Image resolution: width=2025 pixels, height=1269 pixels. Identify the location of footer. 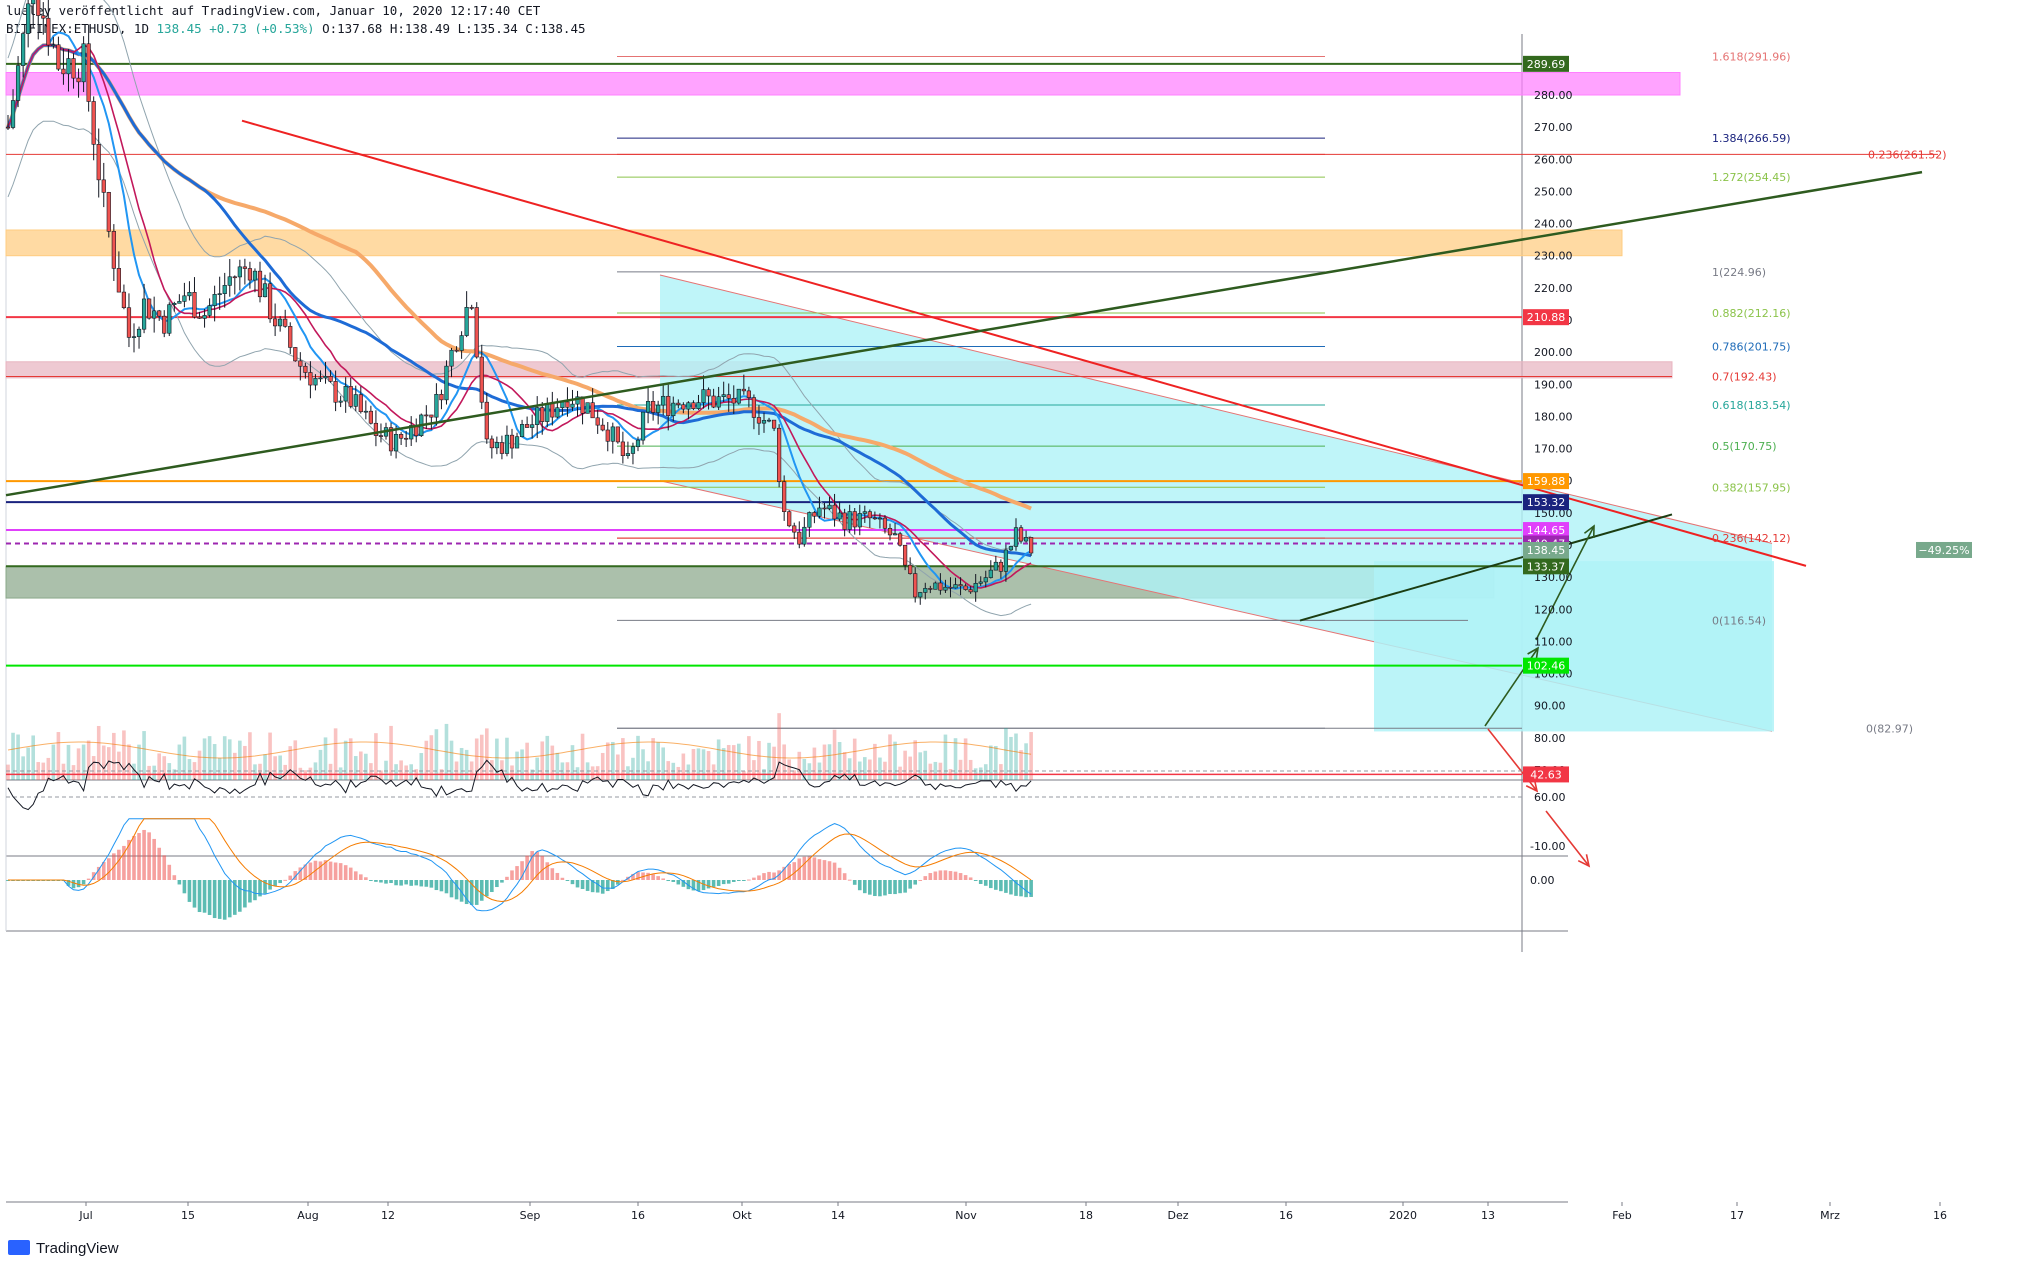
(1012, 1250).